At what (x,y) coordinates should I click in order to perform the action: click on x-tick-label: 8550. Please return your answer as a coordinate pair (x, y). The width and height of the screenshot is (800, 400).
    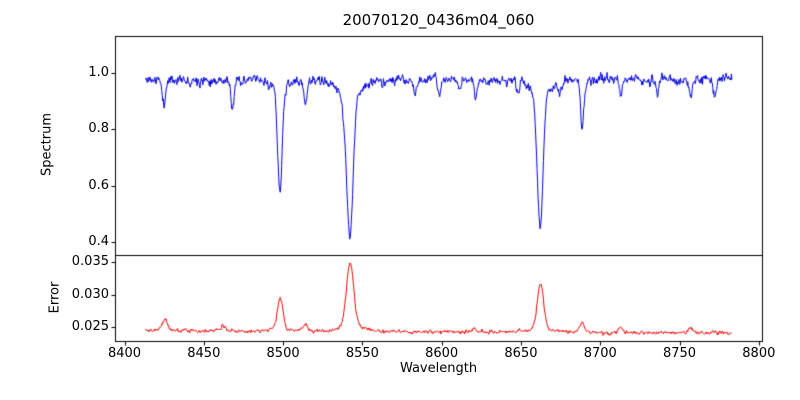
    Looking at the image, I should click on (362, 353).